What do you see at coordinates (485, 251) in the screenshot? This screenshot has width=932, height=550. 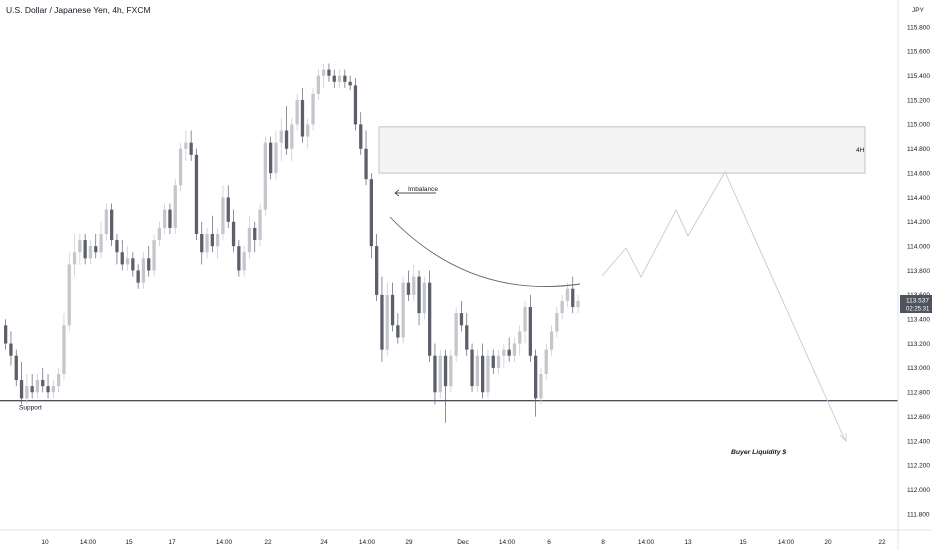 I see `rounding-curve` at bounding box center [485, 251].